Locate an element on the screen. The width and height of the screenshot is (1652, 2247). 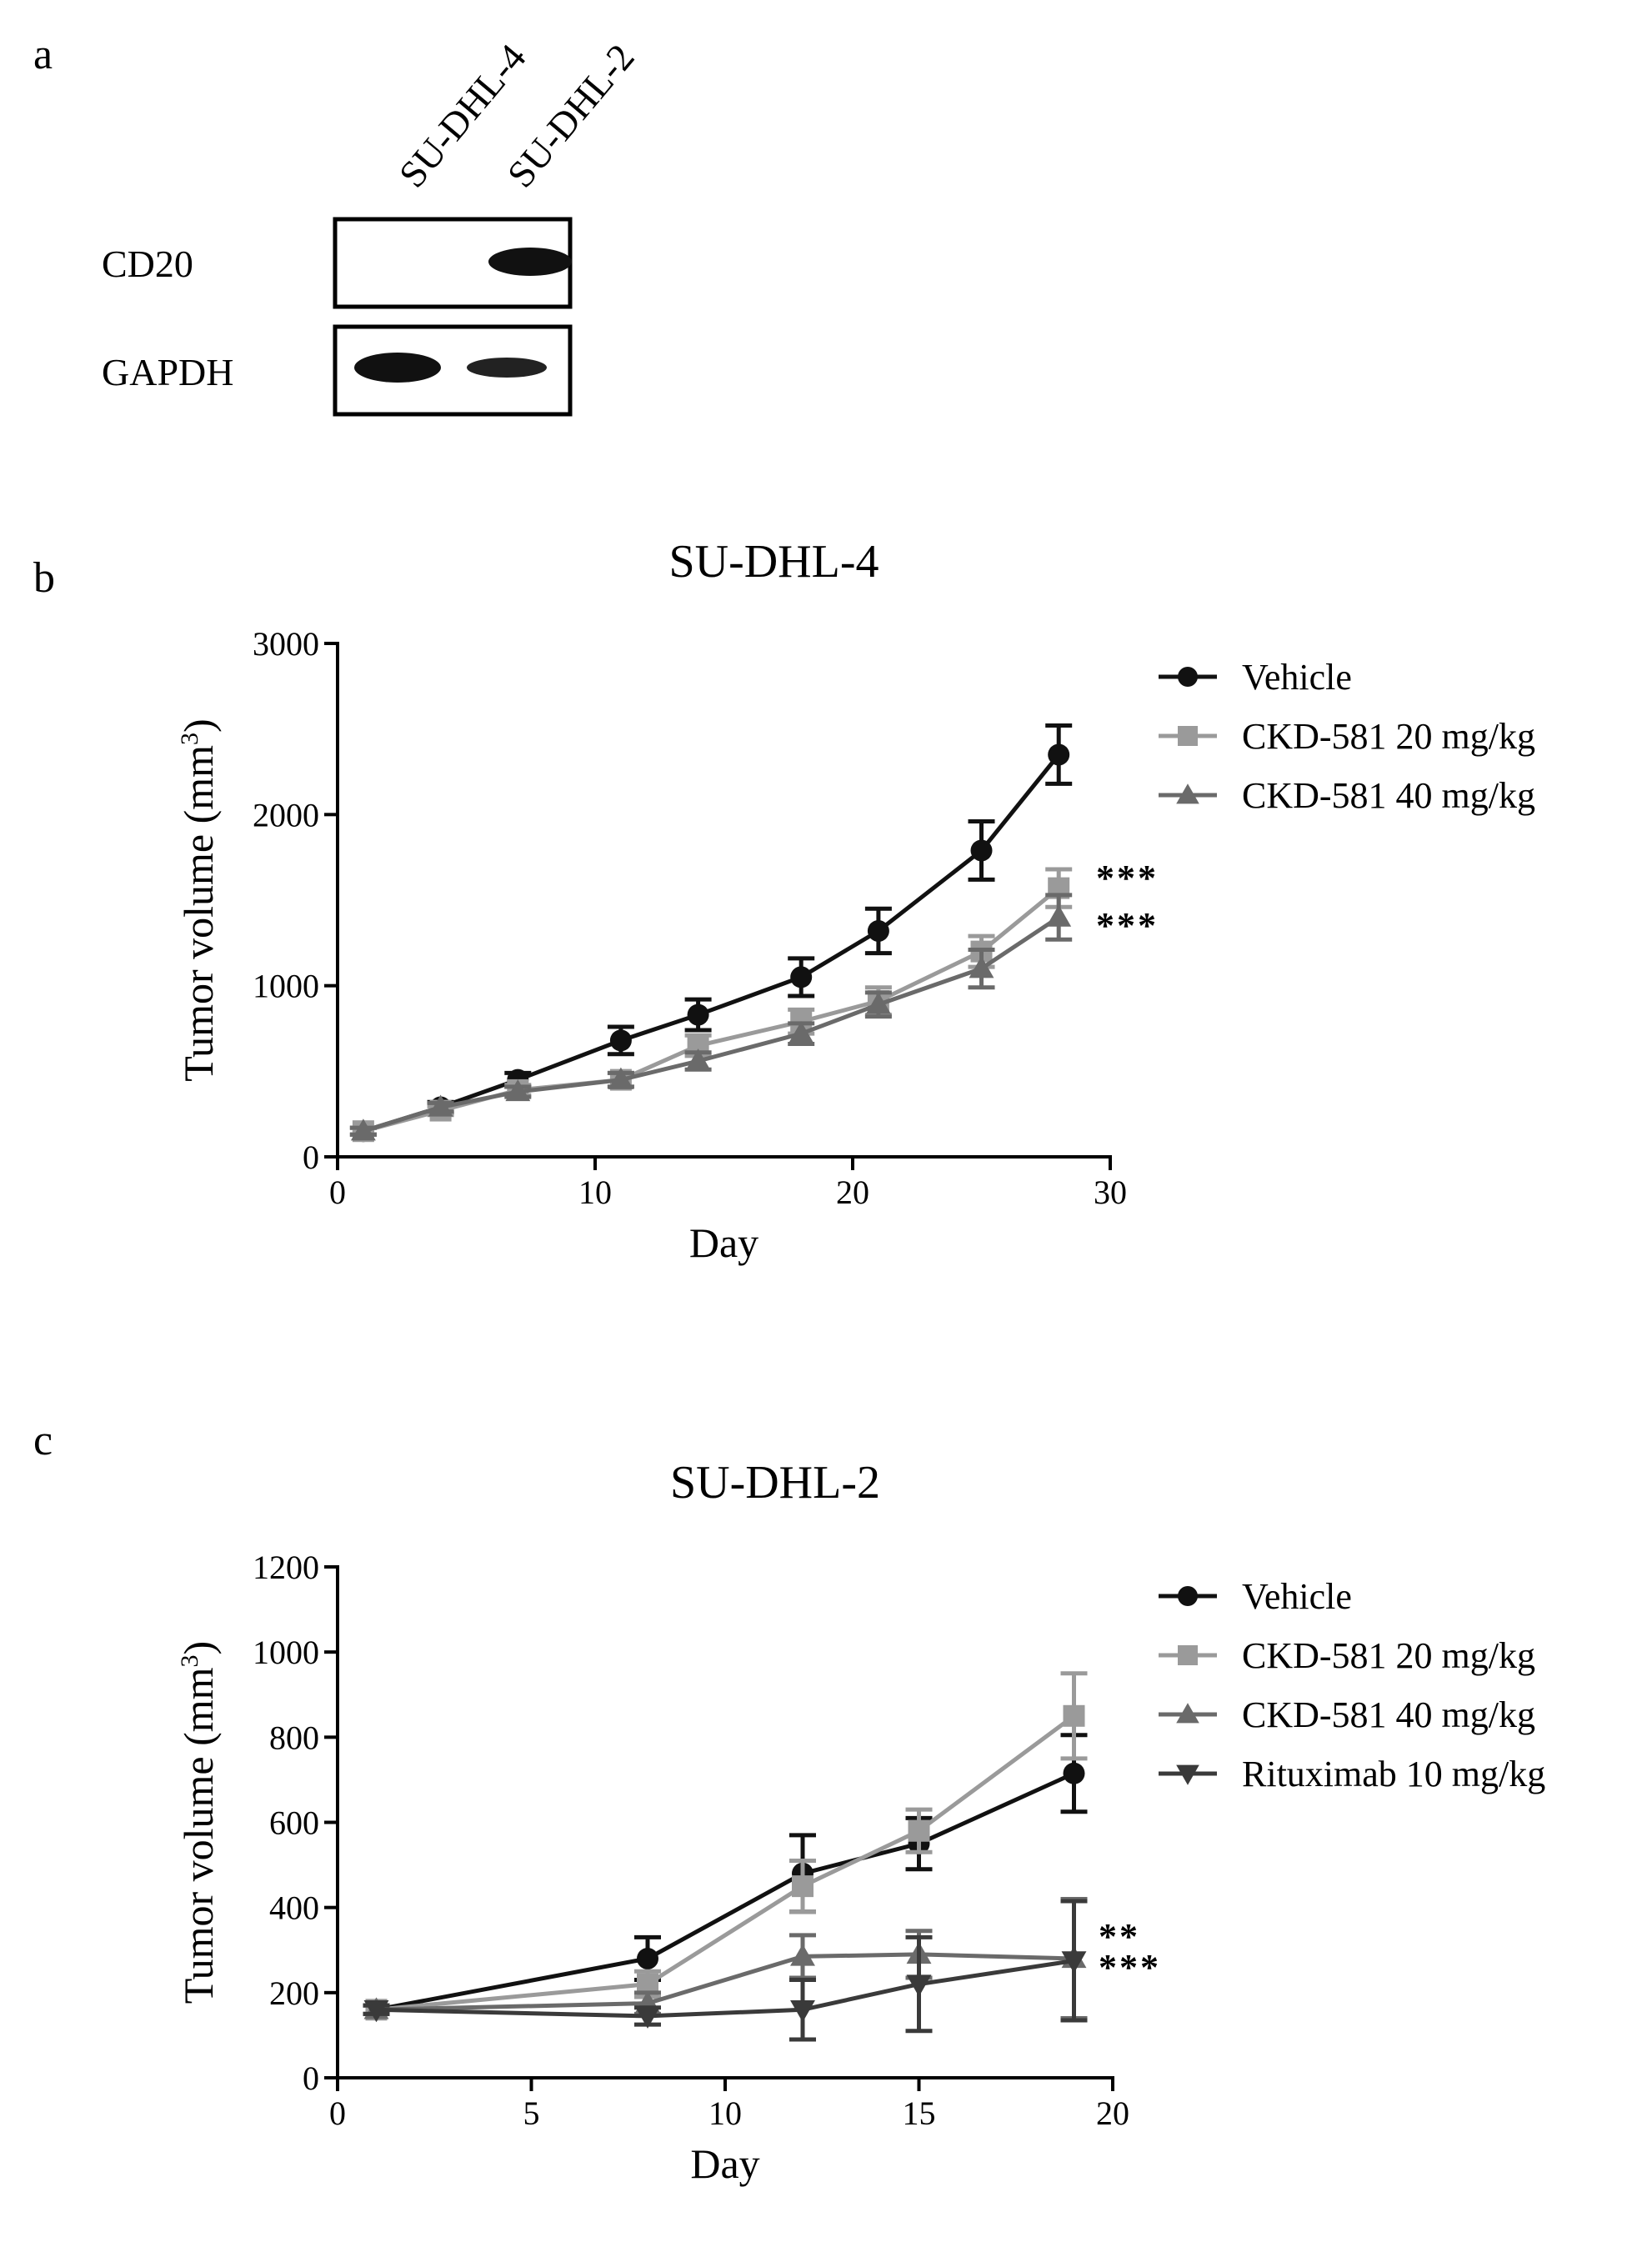
chart1-series-1-line is located at coordinates (725, 1863).